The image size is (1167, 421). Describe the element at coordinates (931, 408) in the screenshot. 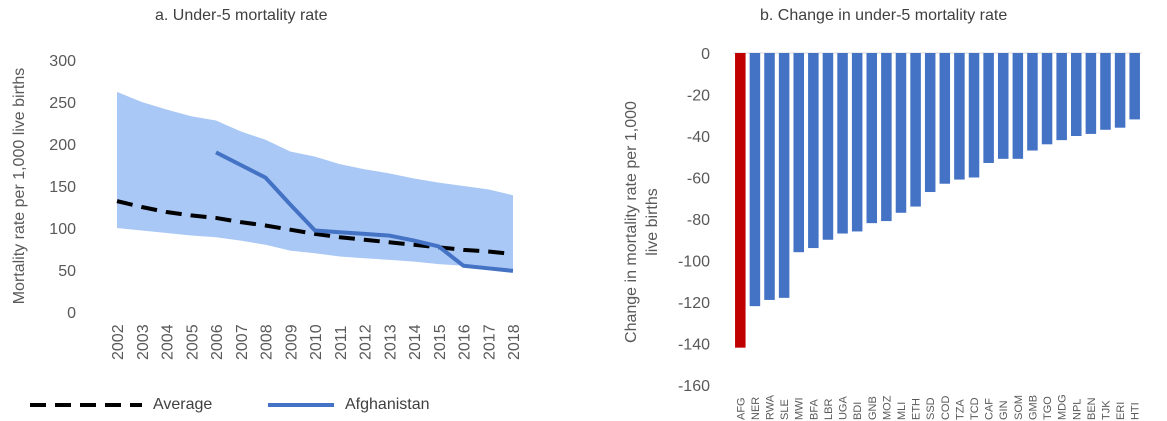

I see `category-label-b: SSD` at that location.